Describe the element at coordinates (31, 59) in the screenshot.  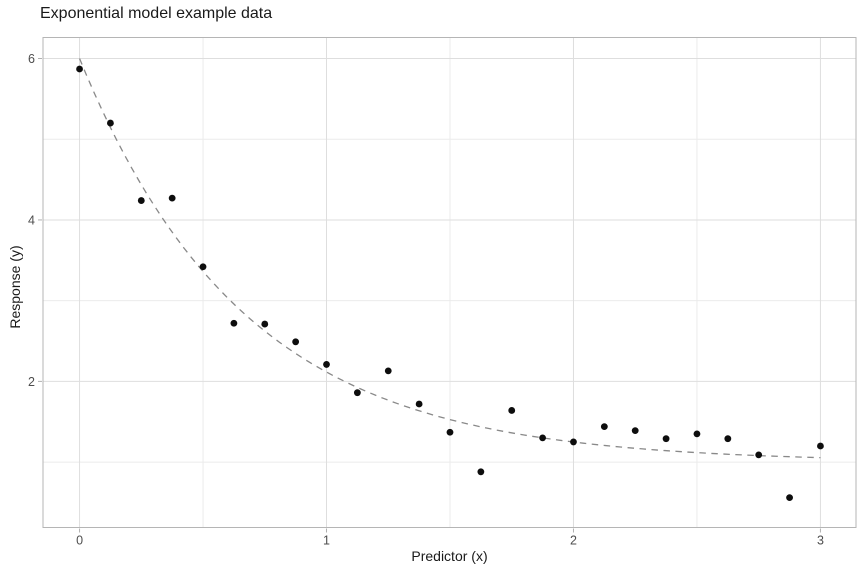
I see `y-tick-label: 6` at that location.